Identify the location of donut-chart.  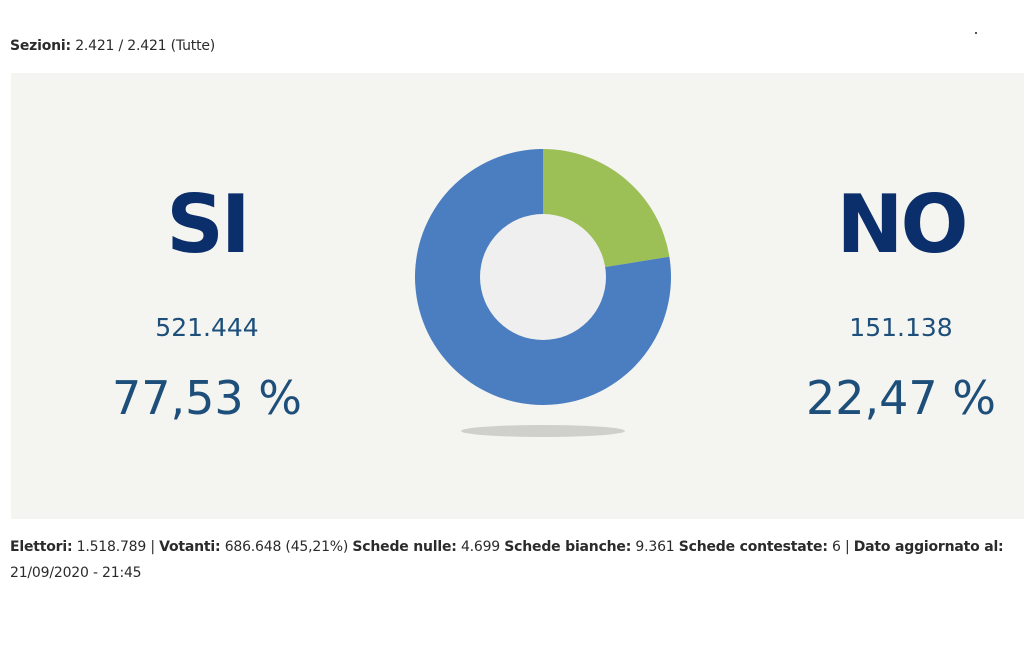
(543, 293).